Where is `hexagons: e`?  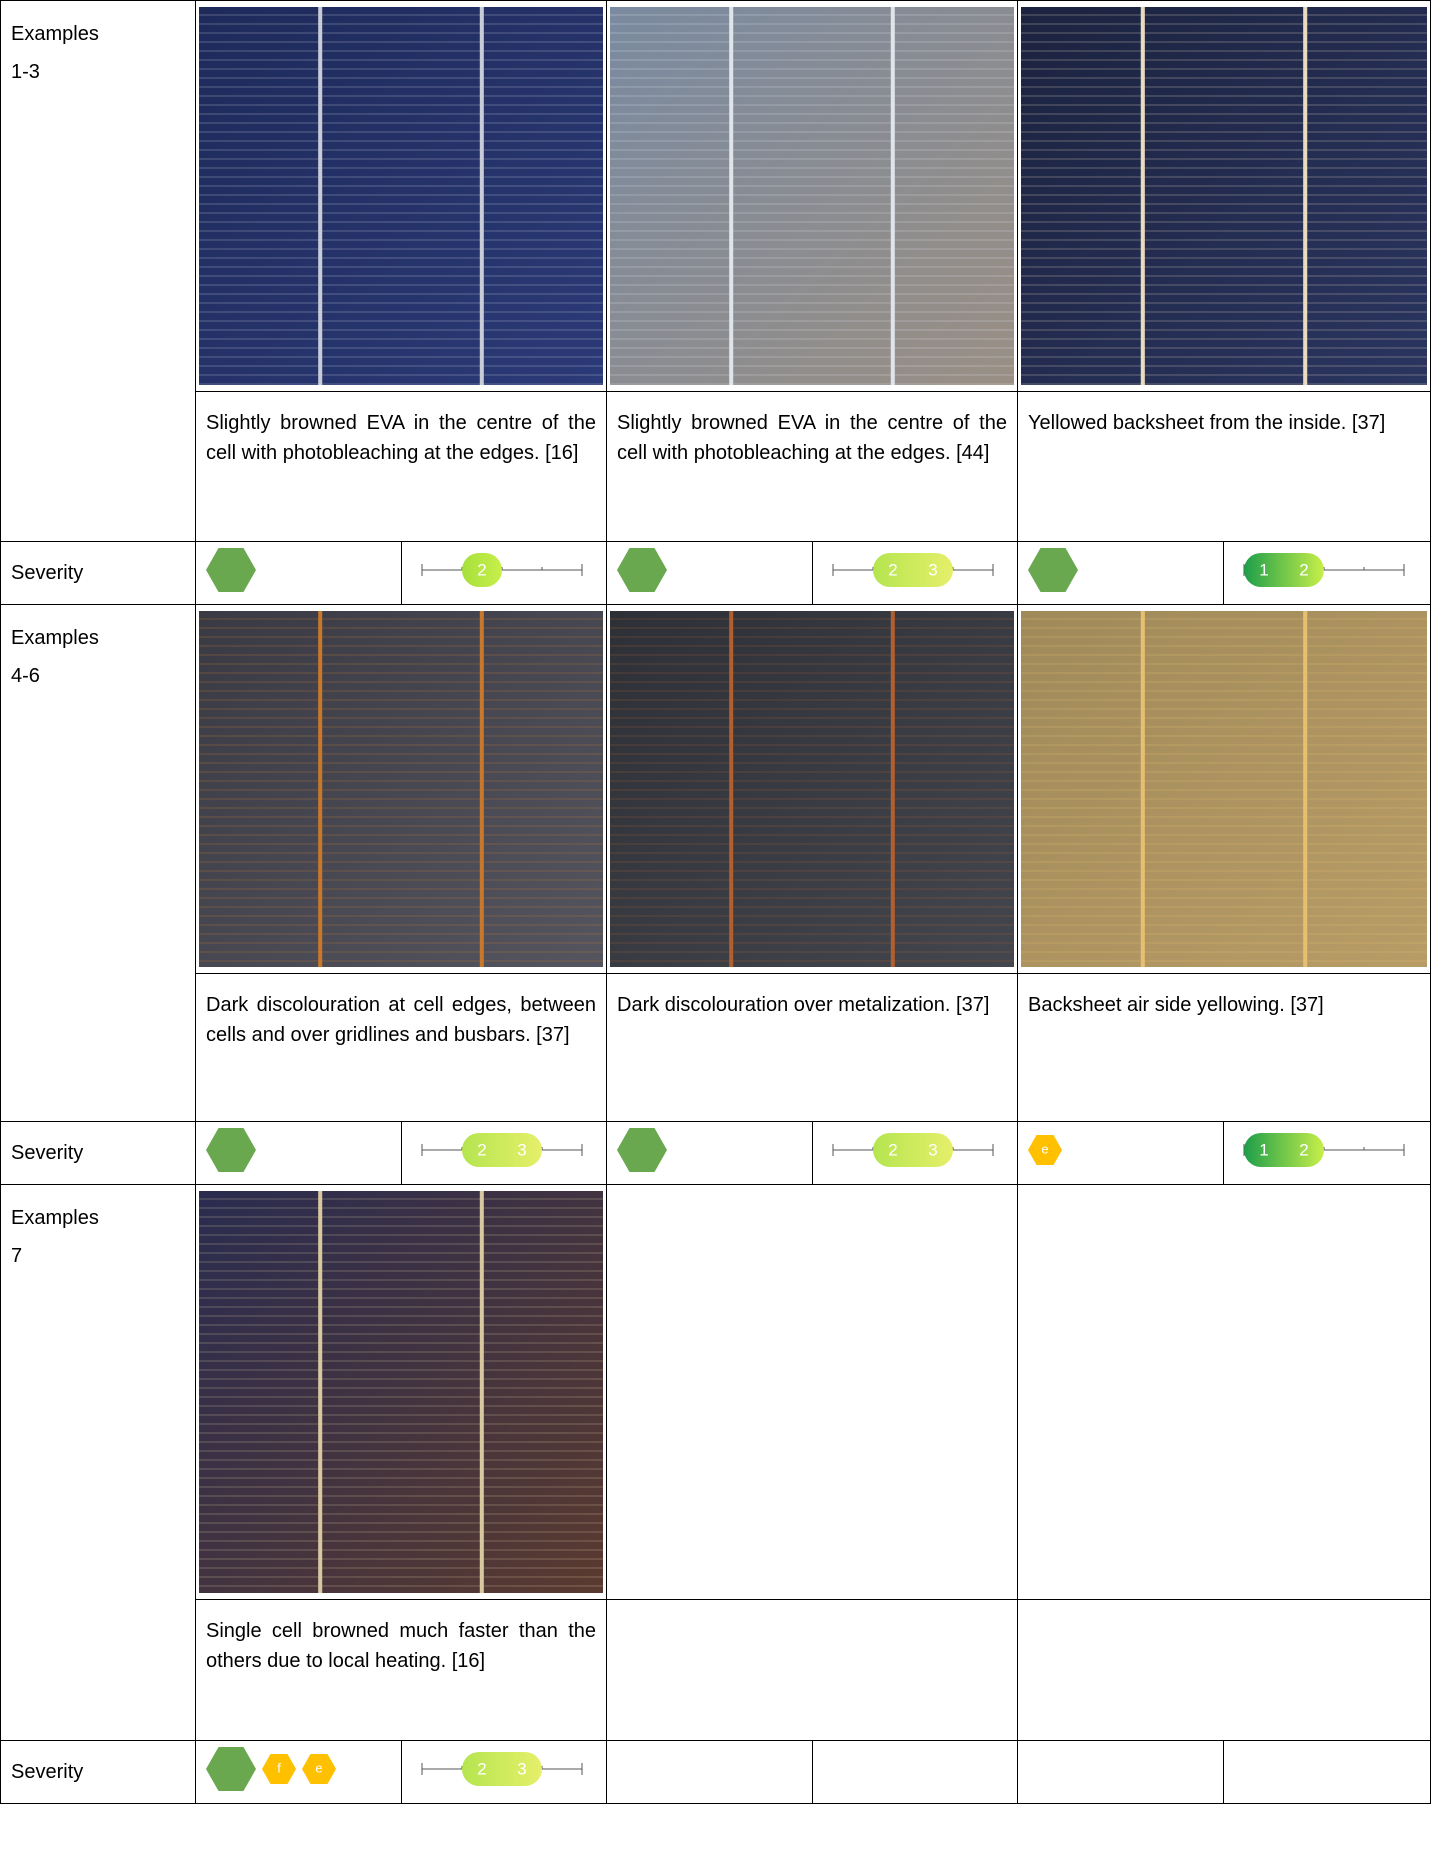 hexagons: e is located at coordinates (1045, 1150).